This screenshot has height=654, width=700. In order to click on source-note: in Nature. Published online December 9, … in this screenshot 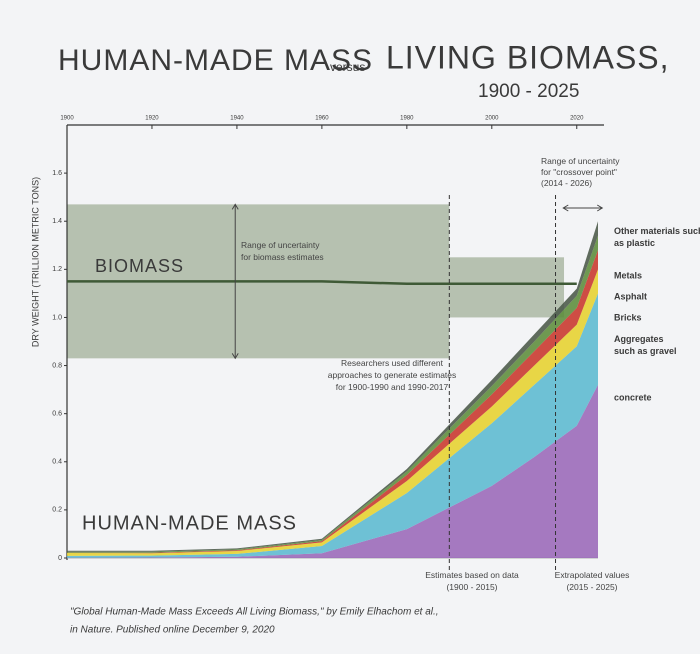, I will do `click(172, 630)`.